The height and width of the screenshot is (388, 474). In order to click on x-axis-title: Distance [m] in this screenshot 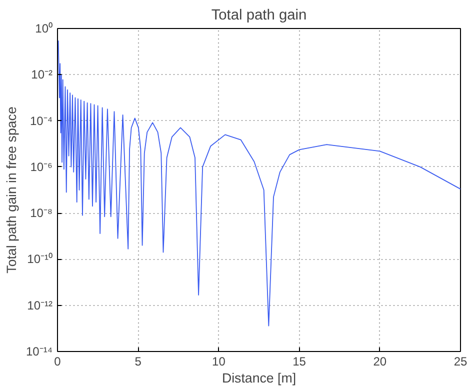, I will do `click(259, 378)`.